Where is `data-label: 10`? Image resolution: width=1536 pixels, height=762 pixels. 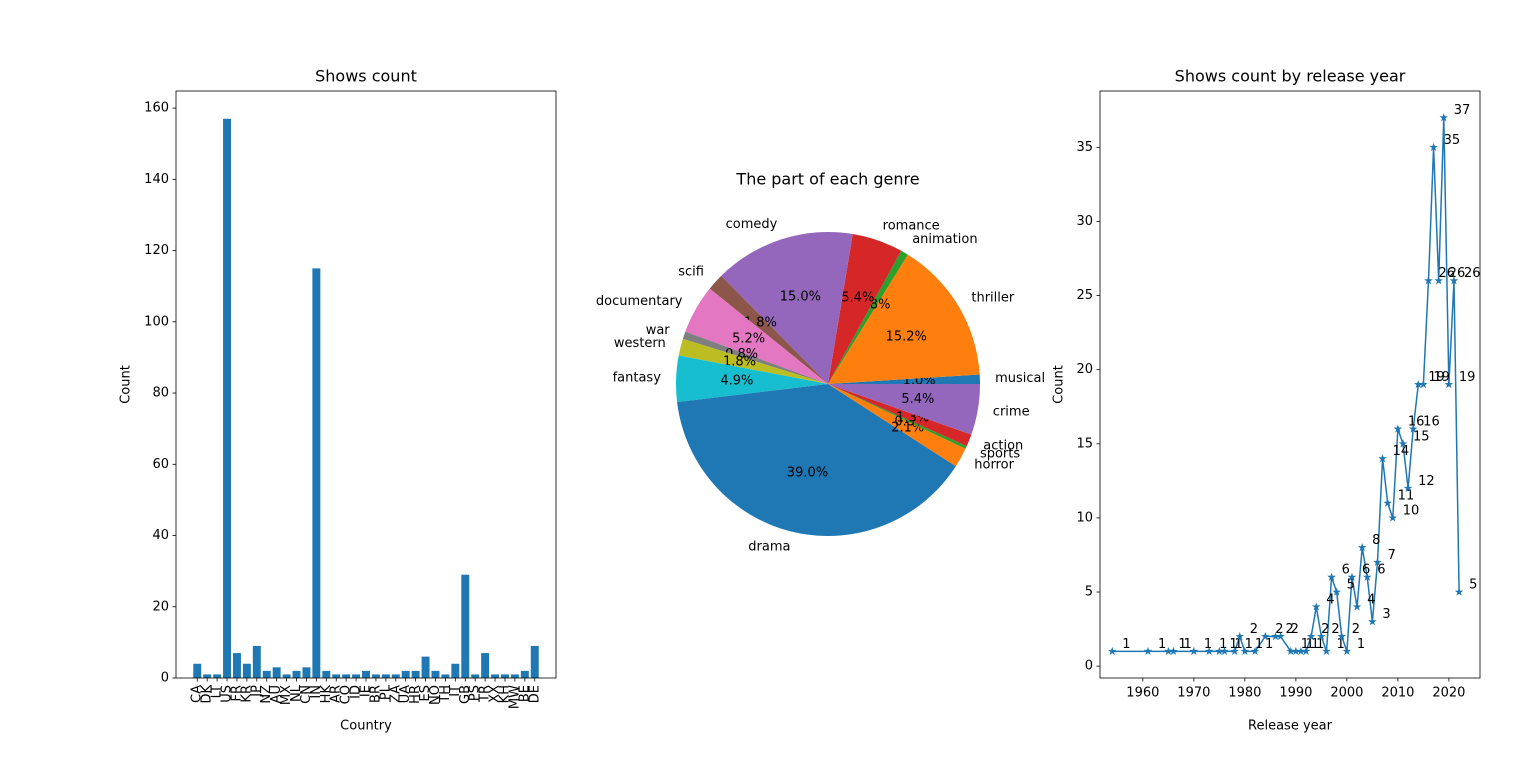
data-label: 10 is located at coordinates (1411, 510).